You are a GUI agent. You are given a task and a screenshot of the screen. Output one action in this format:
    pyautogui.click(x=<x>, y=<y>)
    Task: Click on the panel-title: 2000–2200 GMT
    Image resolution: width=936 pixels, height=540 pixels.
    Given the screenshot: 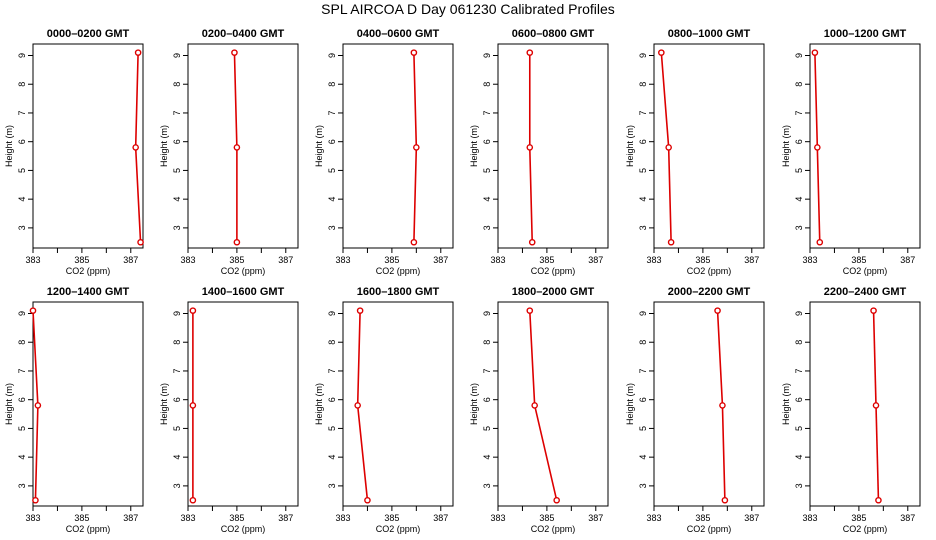 What is the action you would take?
    pyautogui.click(x=709, y=292)
    